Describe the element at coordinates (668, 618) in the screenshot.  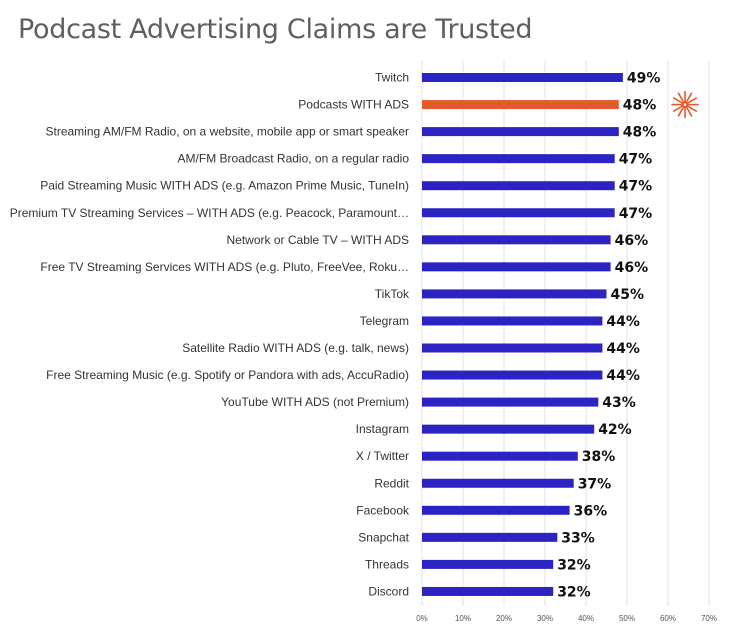
I see `x-tick-label: 60%` at that location.